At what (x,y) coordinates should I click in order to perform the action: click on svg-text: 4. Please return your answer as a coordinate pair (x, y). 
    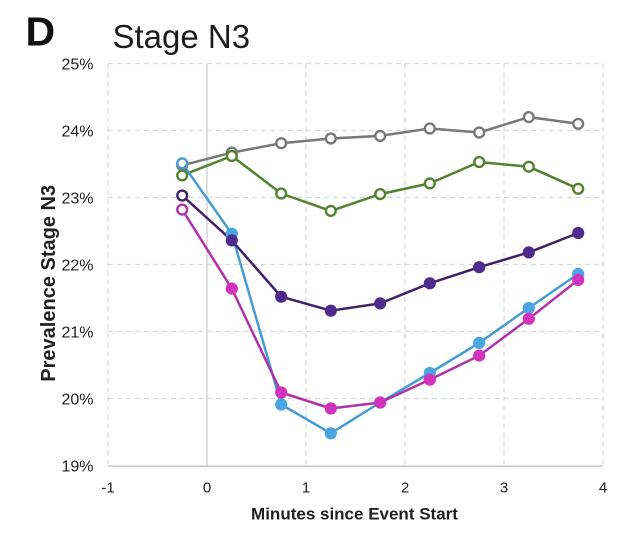
    Looking at the image, I should click on (603, 488).